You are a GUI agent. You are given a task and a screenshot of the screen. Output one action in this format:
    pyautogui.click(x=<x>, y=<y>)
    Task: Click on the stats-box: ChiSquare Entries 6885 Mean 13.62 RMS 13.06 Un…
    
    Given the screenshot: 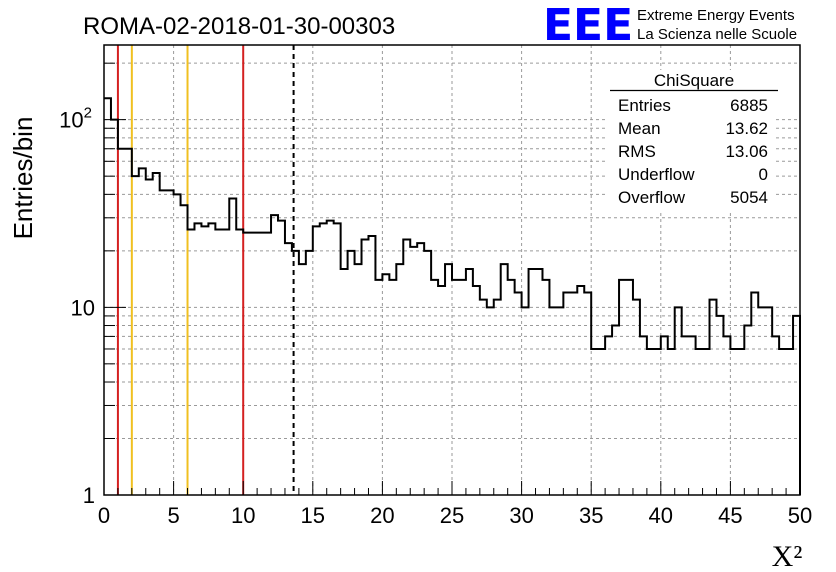 What is the action you would take?
    pyautogui.click(x=693, y=140)
    